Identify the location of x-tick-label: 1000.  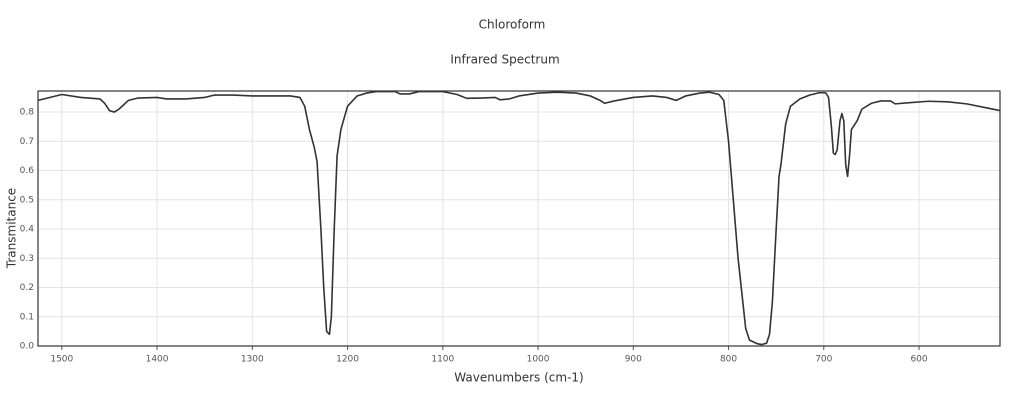
(538, 360).